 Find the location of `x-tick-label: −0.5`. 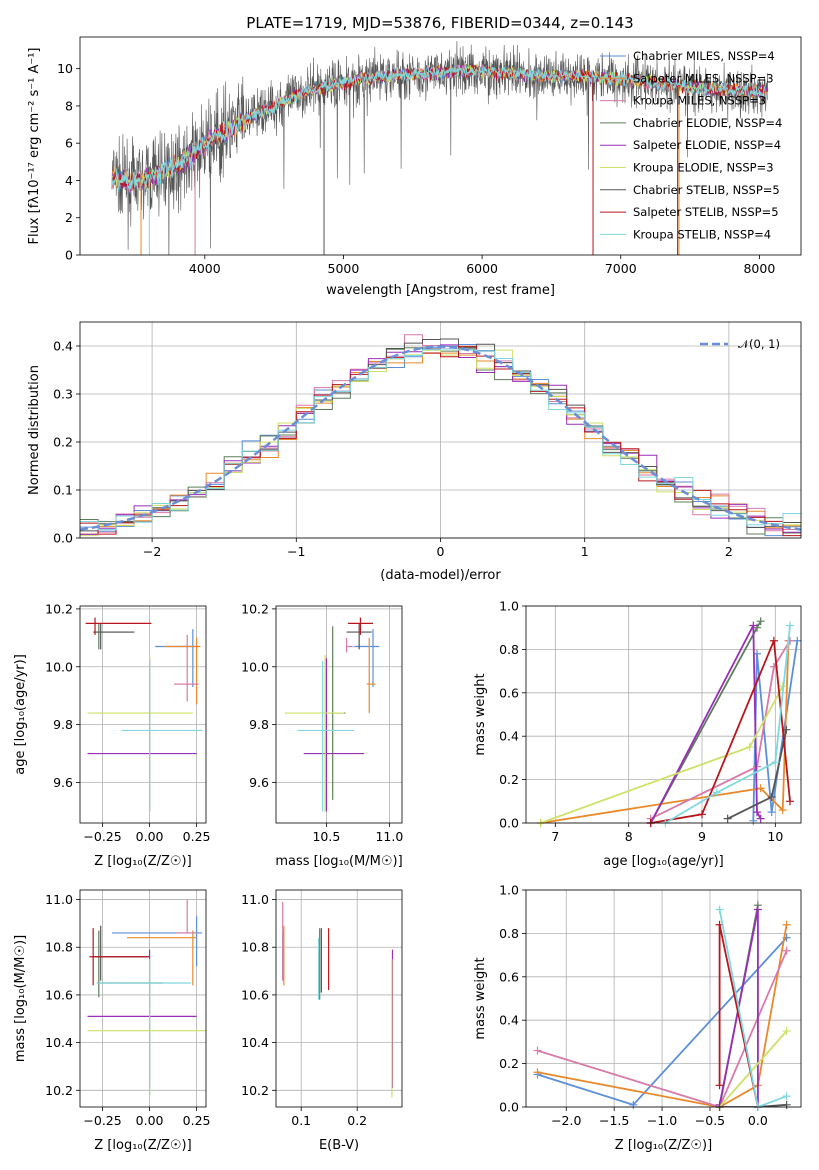

x-tick-label: −0.5 is located at coordinates (710, 1120).